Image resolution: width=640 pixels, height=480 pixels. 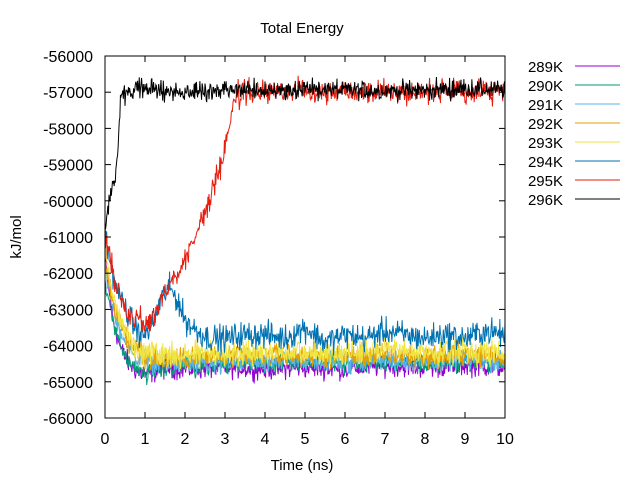 I want to click on y-tick-label: -56000, so click(x=68, y=57).